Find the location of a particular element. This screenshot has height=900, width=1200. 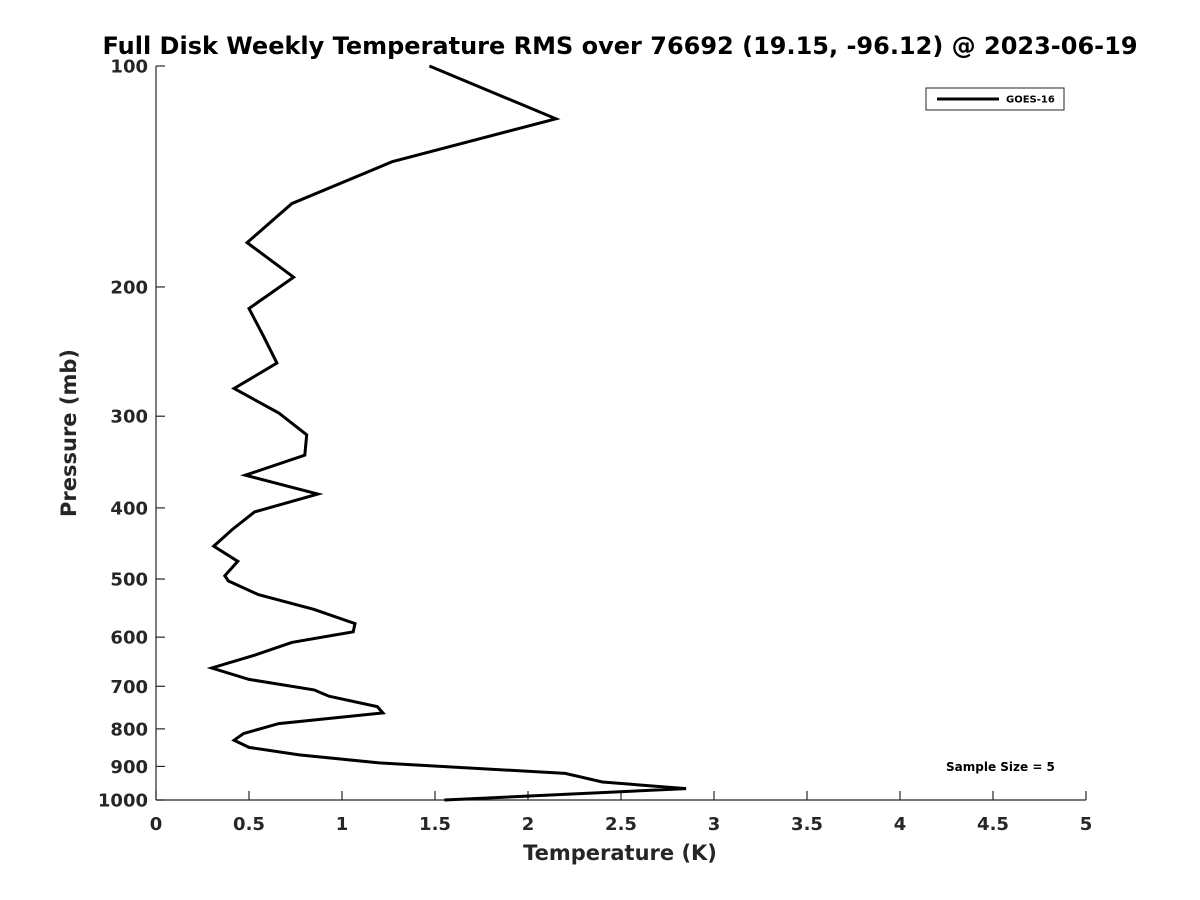

y-axis-ticks: 100 200 300 400 500 600 700 800 900 1000 is located at coordinates (131, 434).